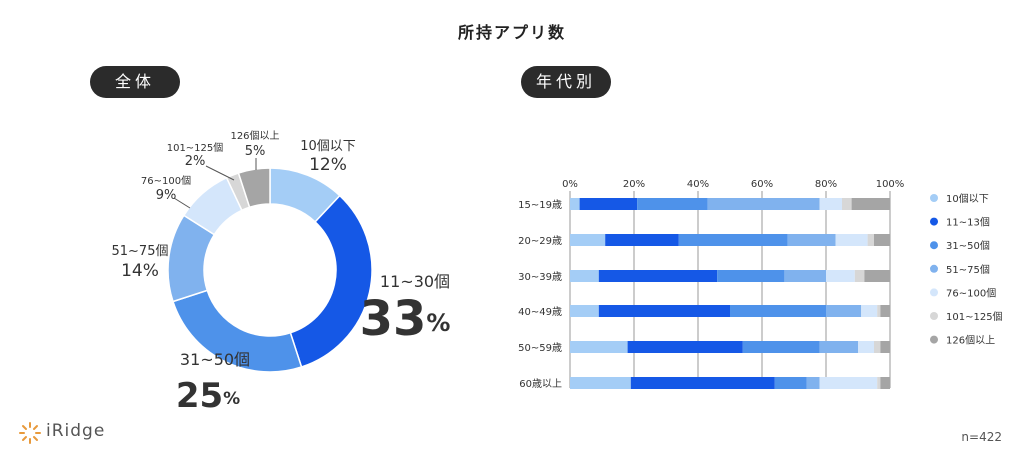 The width and height of the screenshot is (1024, 460). Describe the element at coordinates (540, 348) in the screenshot. I see `y-tick-label: 50~59歳` at that location.